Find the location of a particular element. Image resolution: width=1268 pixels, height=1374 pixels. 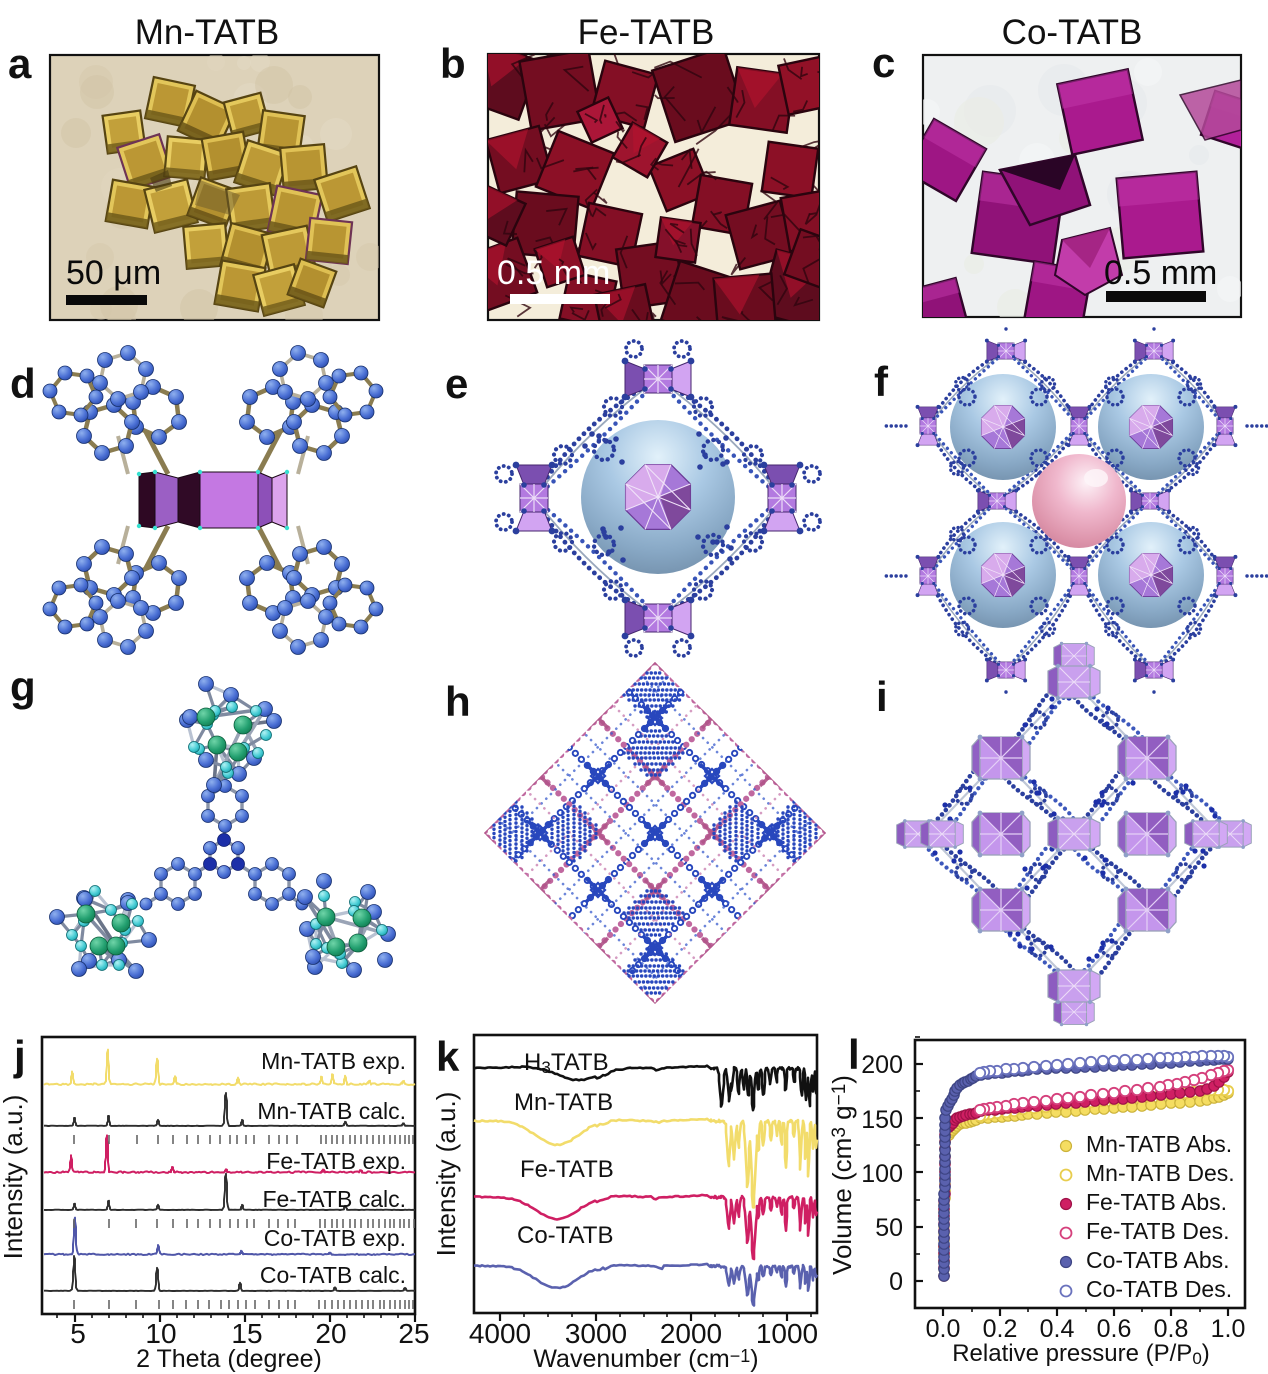

svg-text: 200 is located at coordinates (882, 1065).